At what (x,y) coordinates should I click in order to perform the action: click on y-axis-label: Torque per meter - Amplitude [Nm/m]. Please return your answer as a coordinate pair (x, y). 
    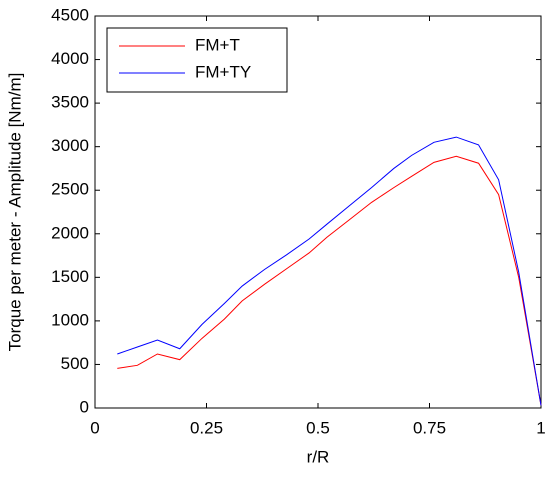
    Looking at the image, I should click on (14, 212).